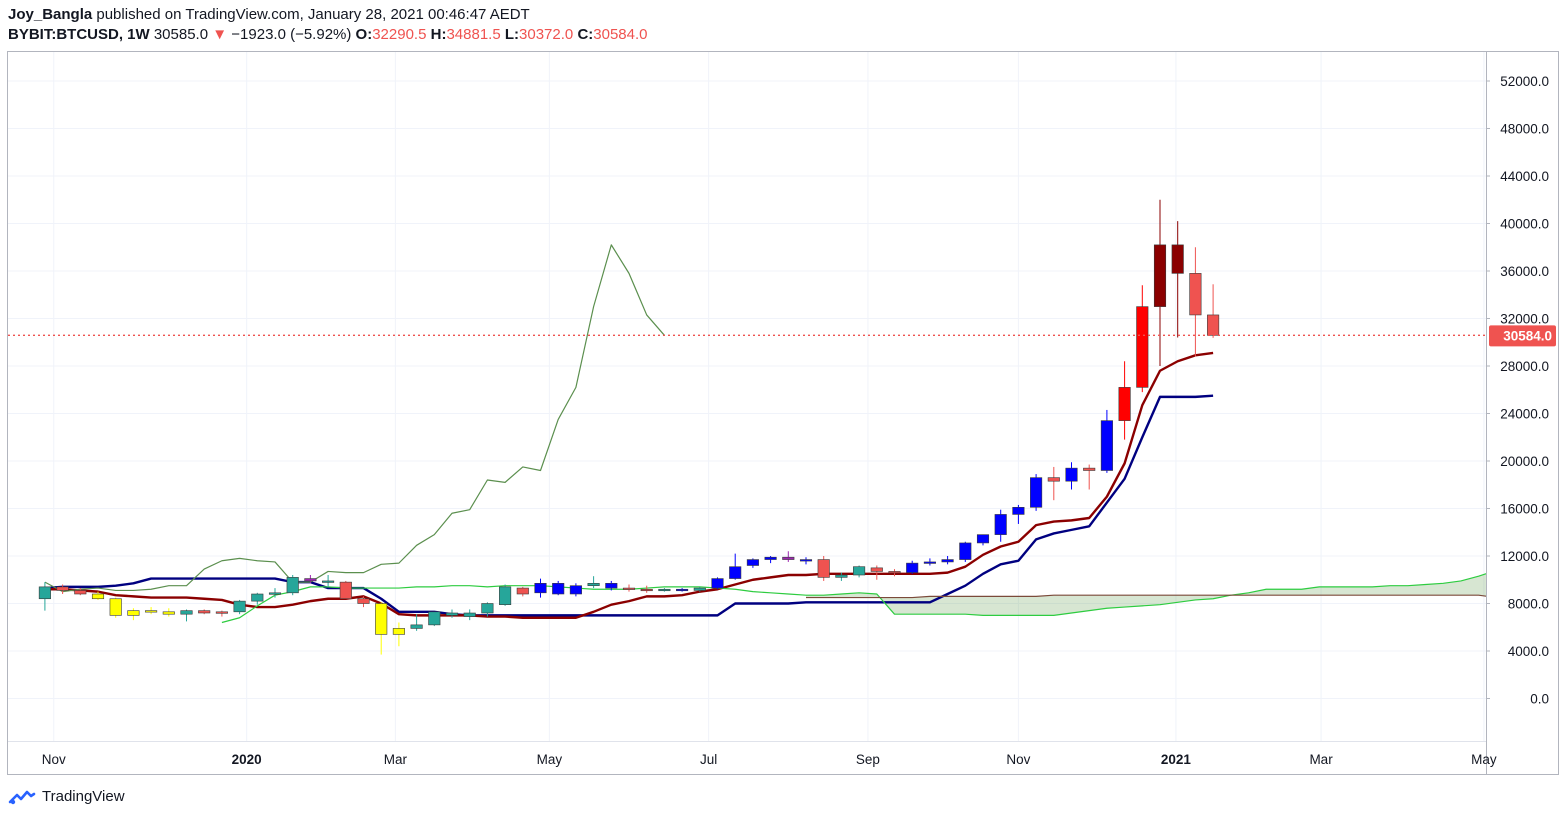 This screenshot has height=819, width=1567. What do you see at coordinates (1146, 594) in the screenshot?
I see `ichimoku-cloud` at bounding box center [1146, 594].